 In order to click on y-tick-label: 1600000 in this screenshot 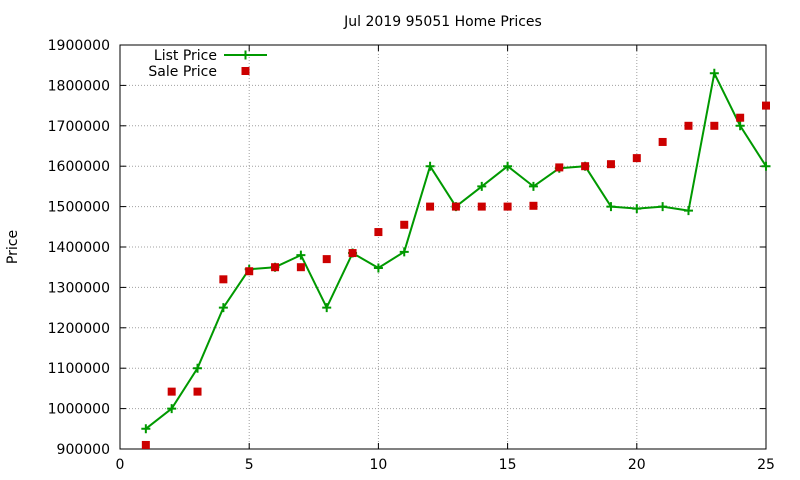, I will do `click(79, 167)`.